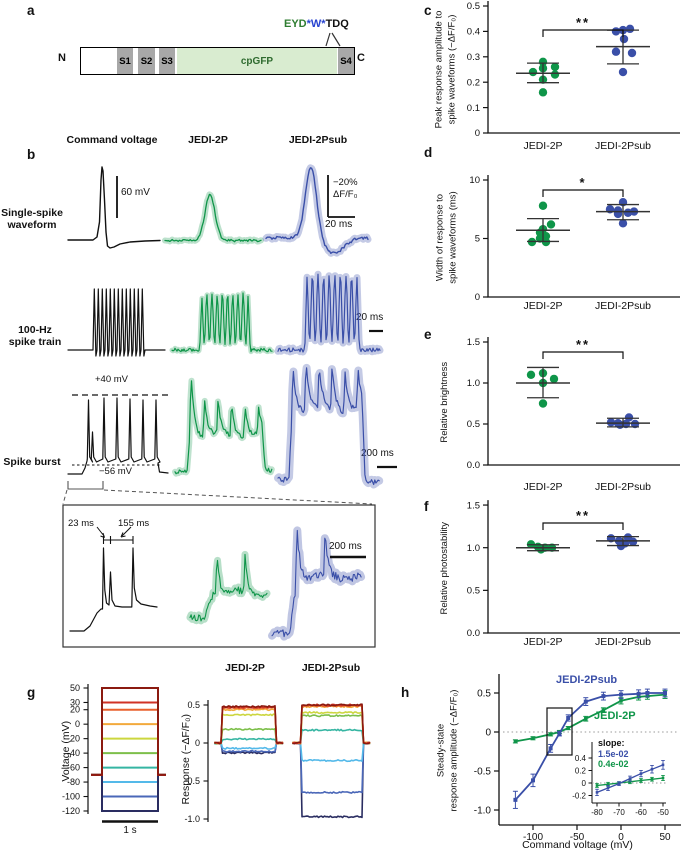 This screenshot has height=860, width=685. Describe the element at coordinates (331, 668) in the screenshot. I see `g-header-jedi2psub: JEDI-2Psub` at that location.